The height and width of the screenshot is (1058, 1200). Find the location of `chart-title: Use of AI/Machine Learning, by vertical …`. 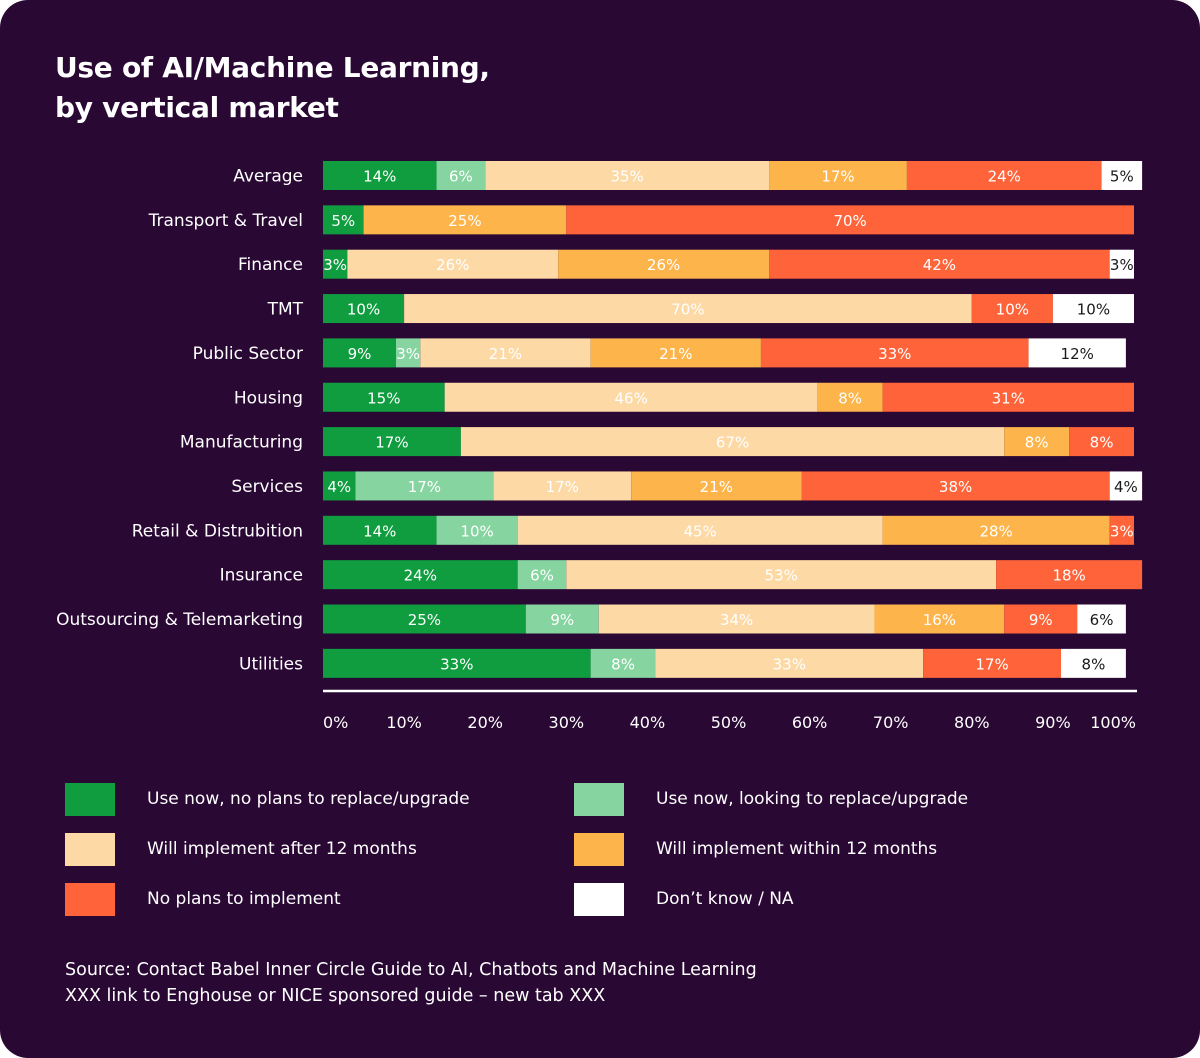

chart-title: Use of AI/Machine Learning, by vertical … is located at coordinates (455, 88).